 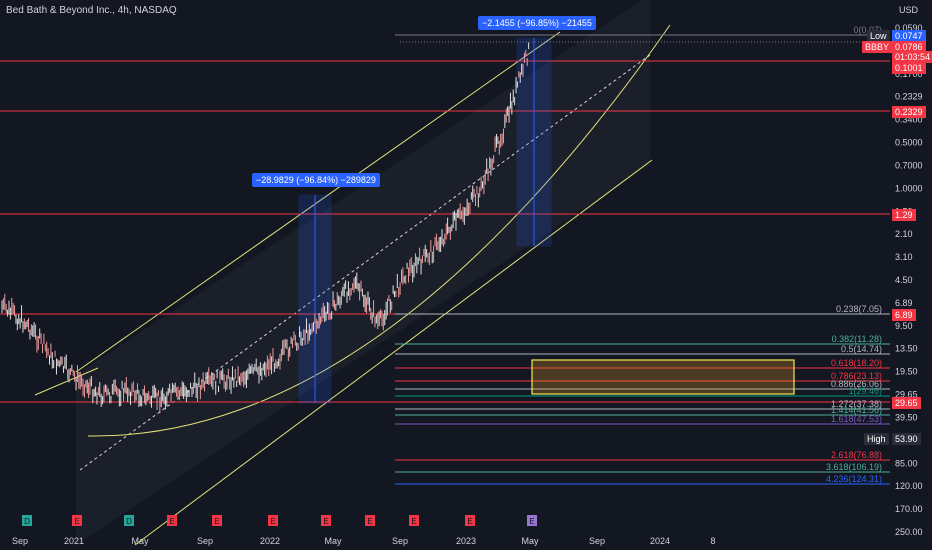 I want to click on level-badge-1: 0.1001, so click(x=909, y=68).